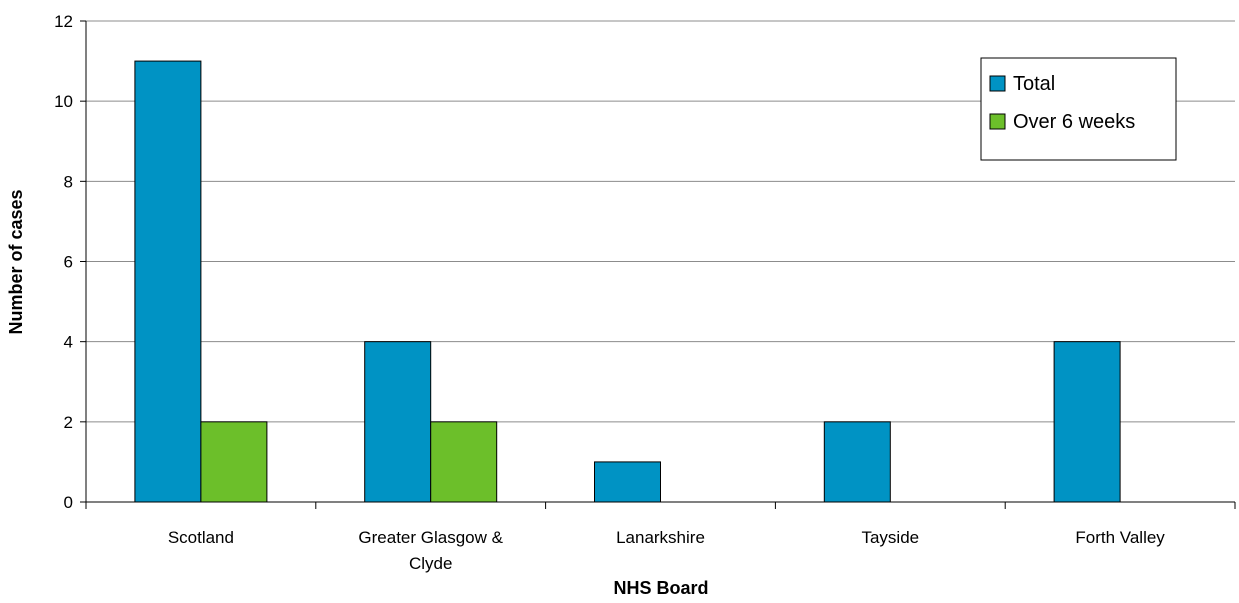 This screenshot has width=1239, height=603. I want to click on y-tick-label: 4, so click(68, 342).